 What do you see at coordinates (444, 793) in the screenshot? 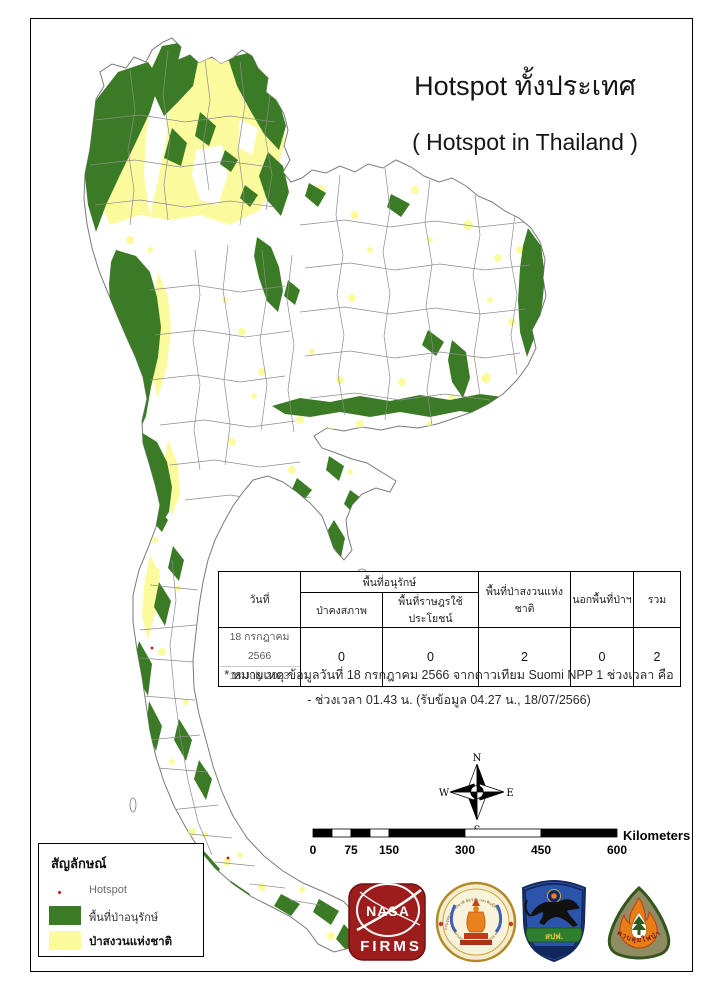
I see `compass-w-label: W` at bounding box center [444, 793].